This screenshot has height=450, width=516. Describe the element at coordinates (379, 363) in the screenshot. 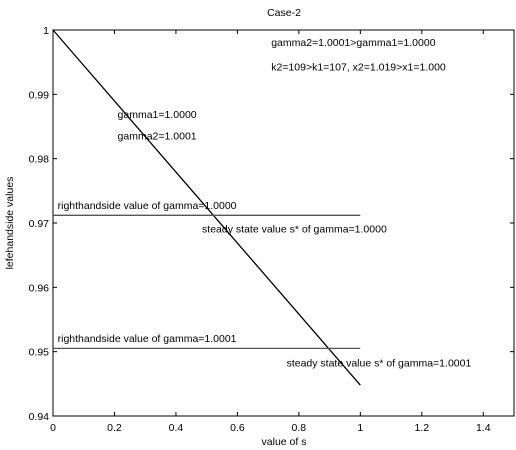

I see `annotation-label: steady state value s* of gamma=1.0001` at that location.